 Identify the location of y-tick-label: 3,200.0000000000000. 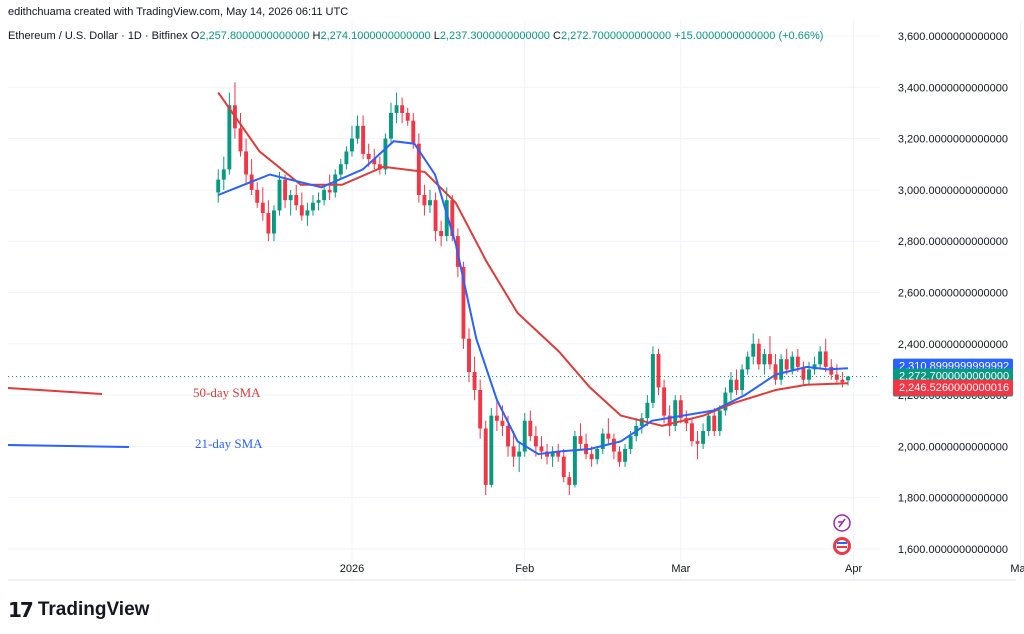
(953, 140).